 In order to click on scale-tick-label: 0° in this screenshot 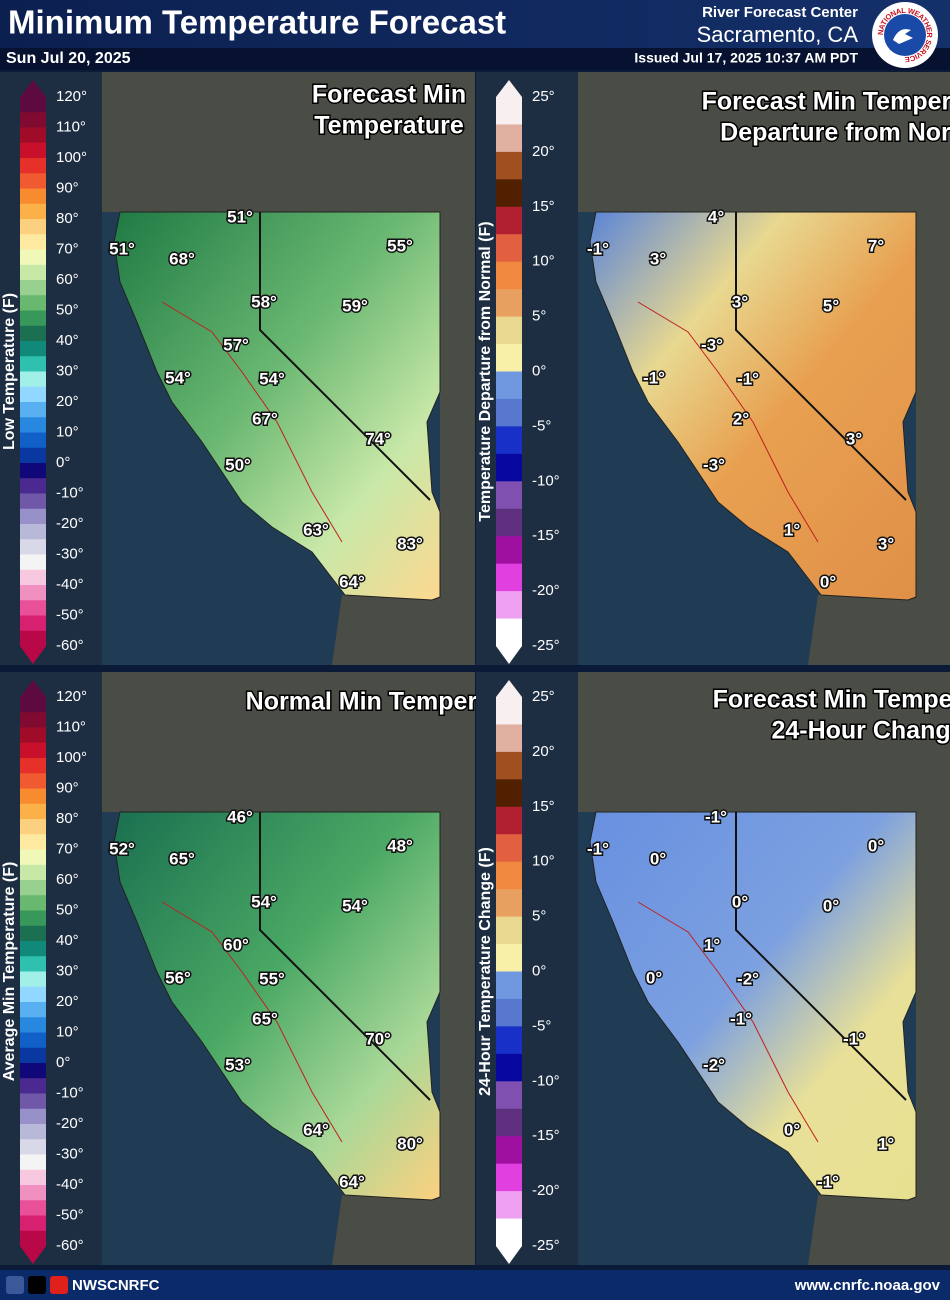, I will do `click(63, 462)`.